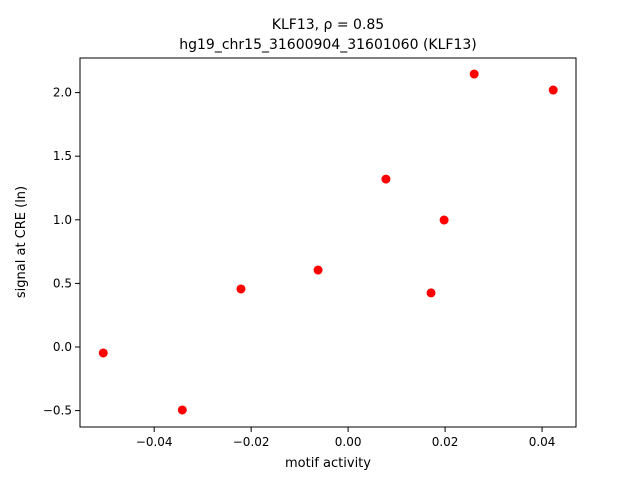 This screenshot has height=480, width=640. I want to click on x-tick-label: 0.02, so click(445, 442).